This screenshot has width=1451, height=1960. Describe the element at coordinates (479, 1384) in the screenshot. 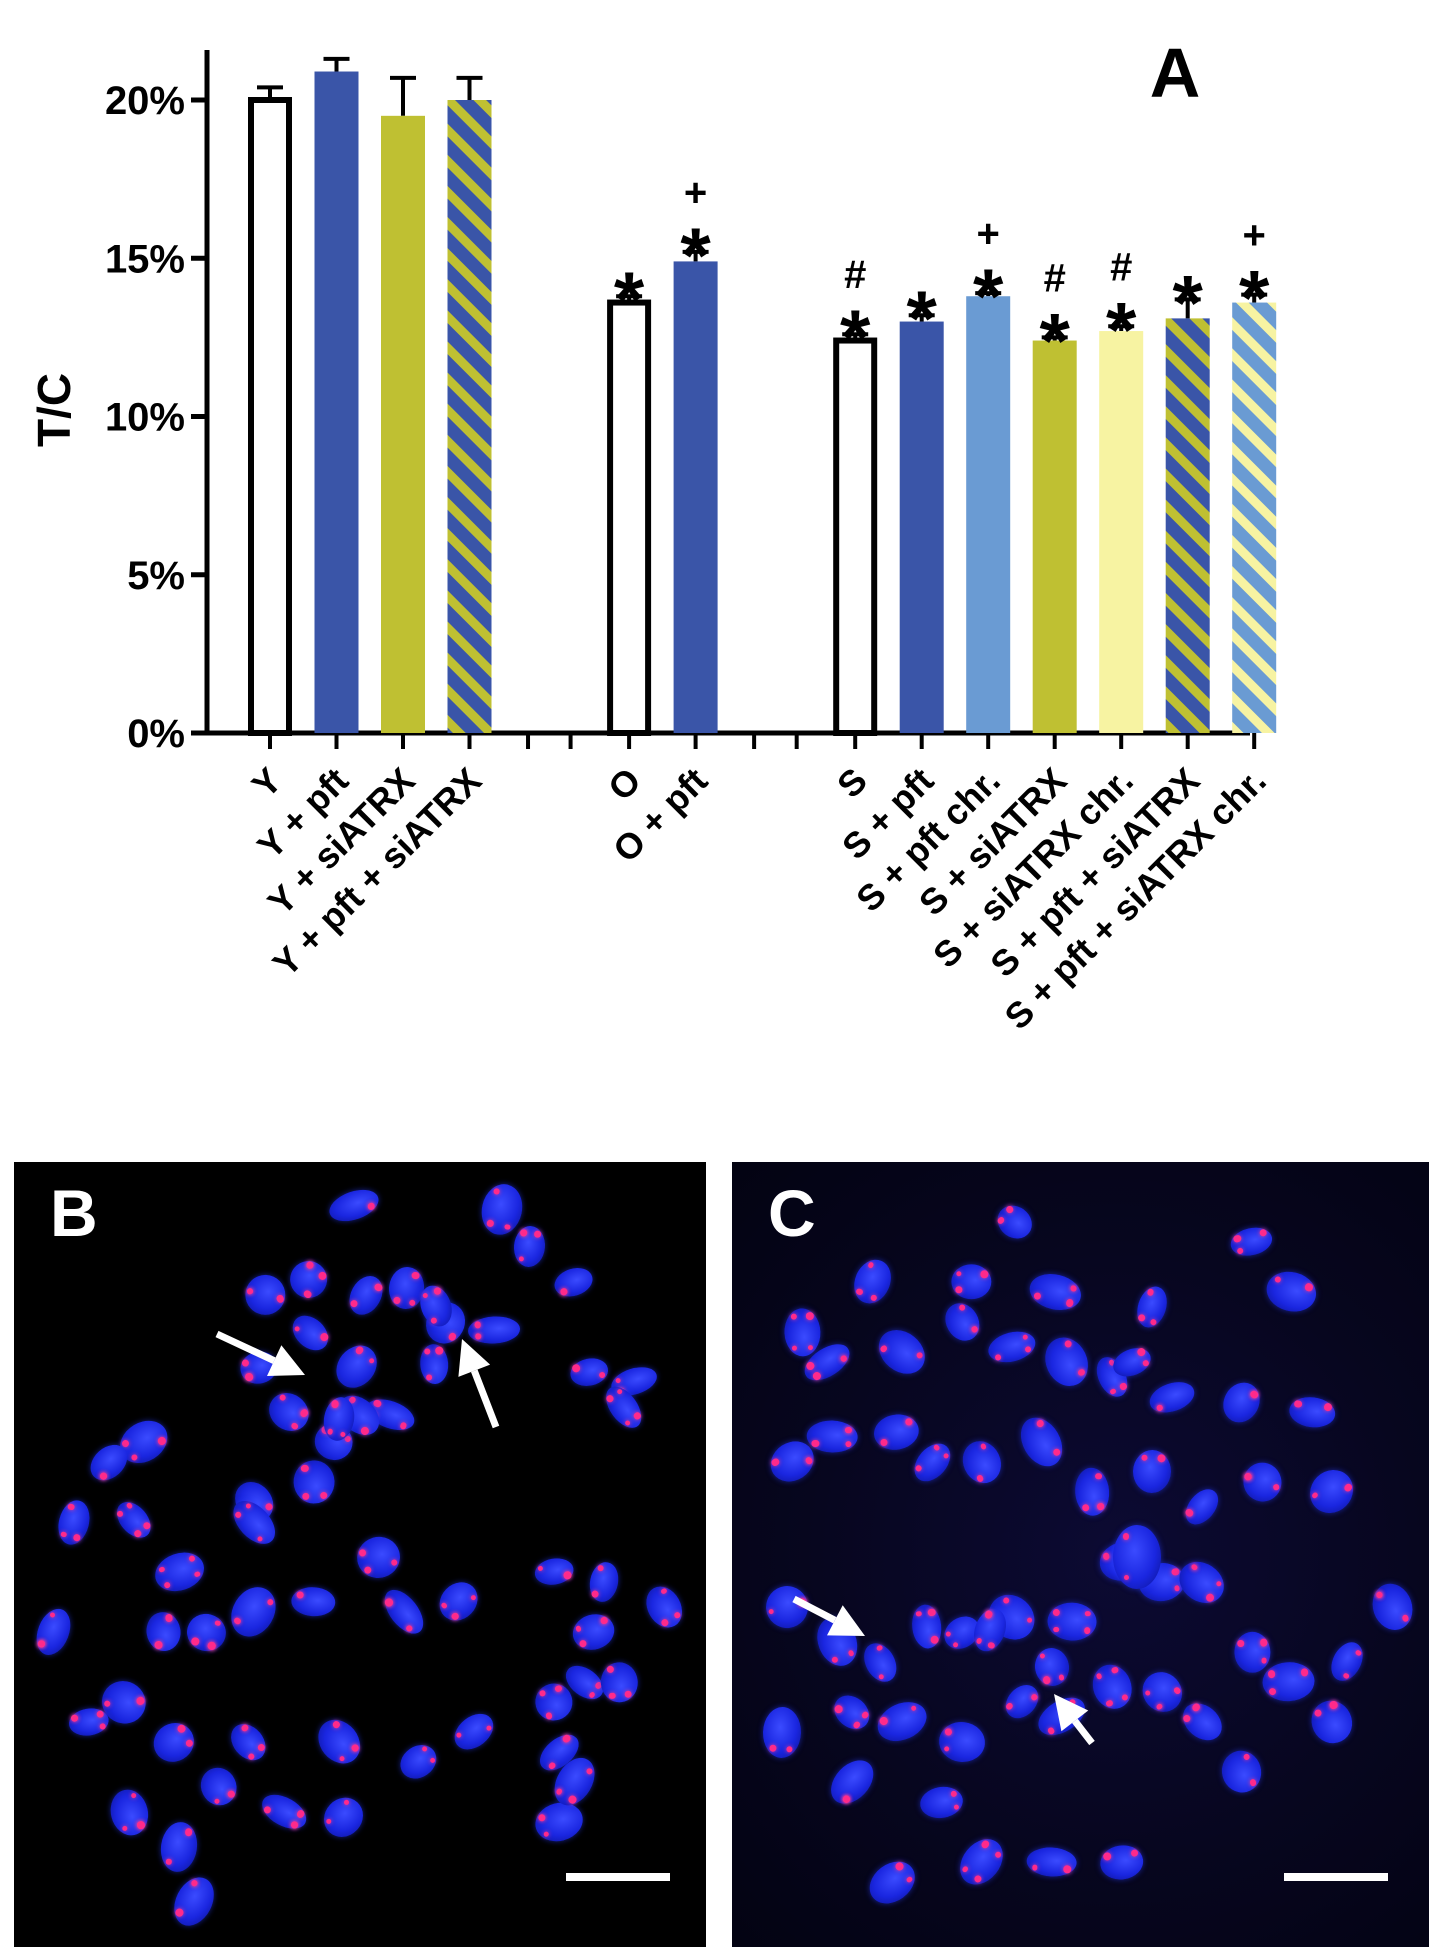

I see `arrow-b-right` at that location.